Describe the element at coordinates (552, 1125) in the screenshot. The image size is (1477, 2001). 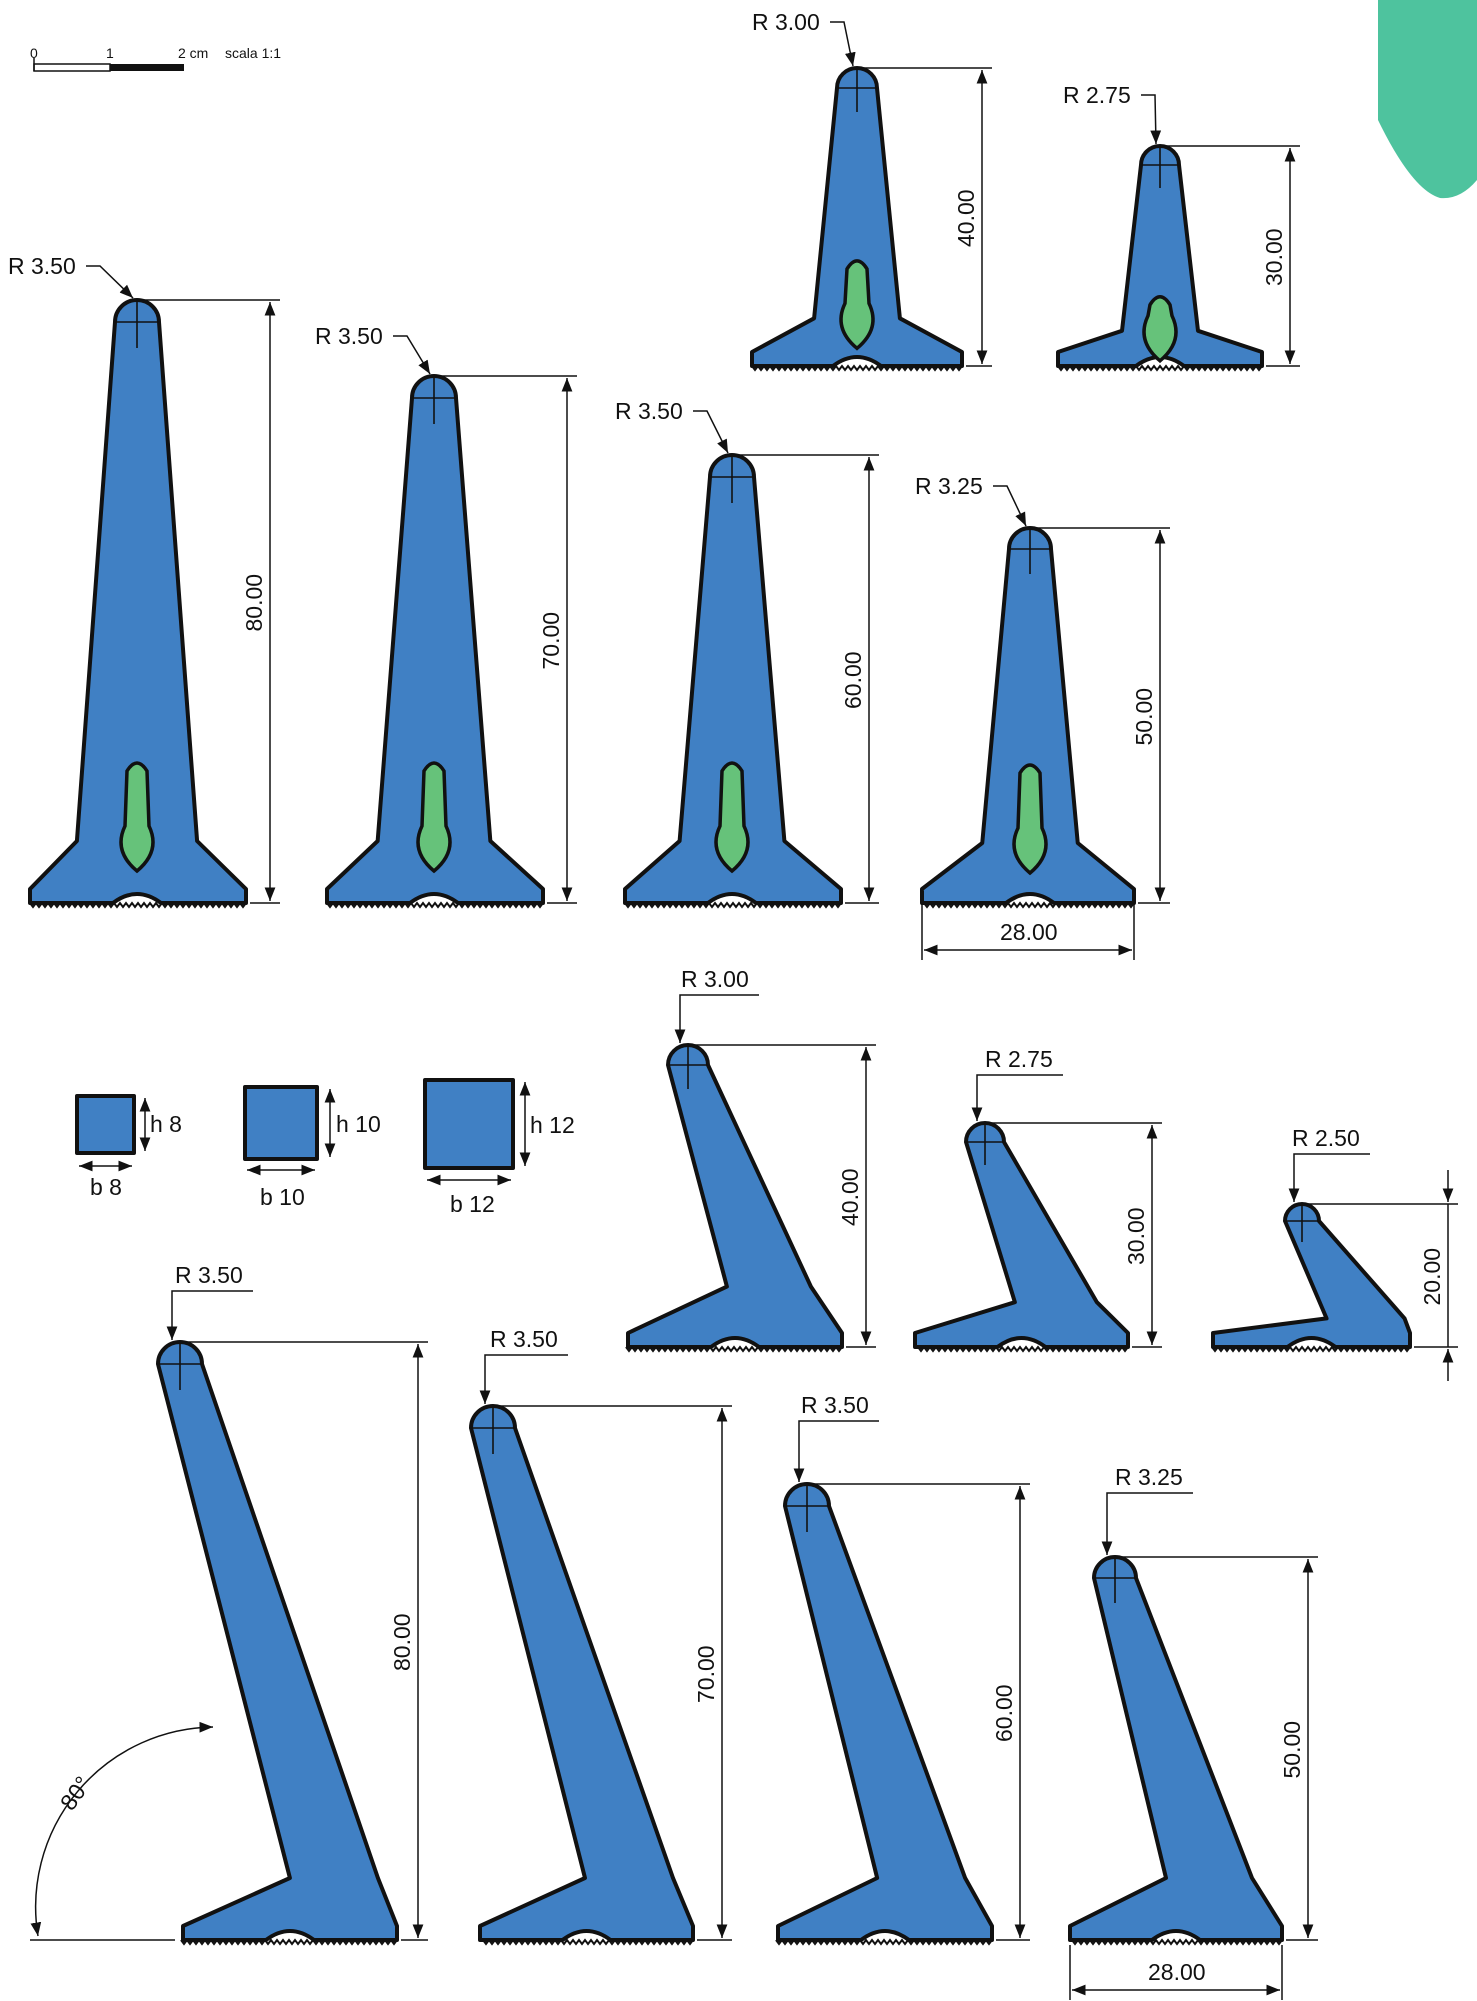
I see `section-12-h-label: h 12` at that location.